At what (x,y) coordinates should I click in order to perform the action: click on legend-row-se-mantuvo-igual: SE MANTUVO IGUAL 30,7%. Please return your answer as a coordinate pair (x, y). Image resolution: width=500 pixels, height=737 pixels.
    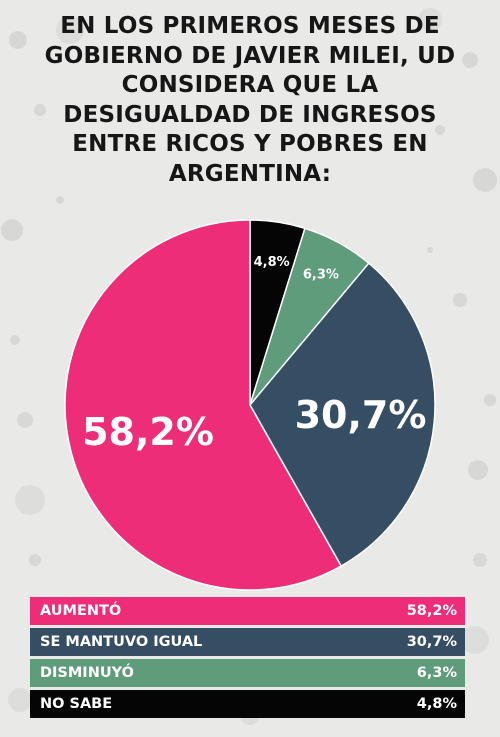
    Looking at the image, I should click on (247, 642).